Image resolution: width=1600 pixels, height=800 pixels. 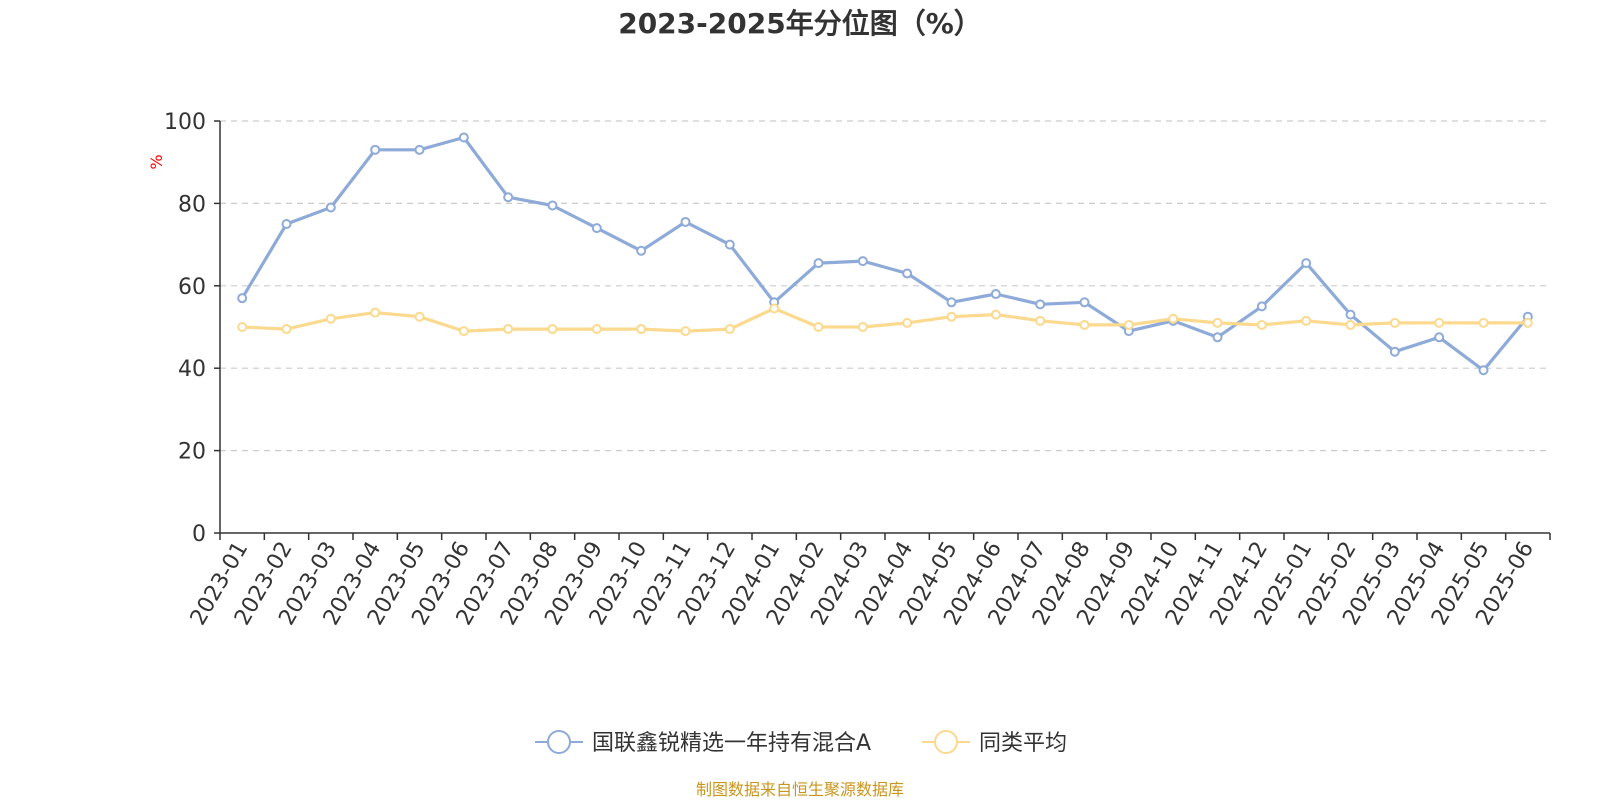 What do you see at coordinates (156, 161) in the screenshot?
I see `y-axis-unit: %` at bounding box center [156, 161].